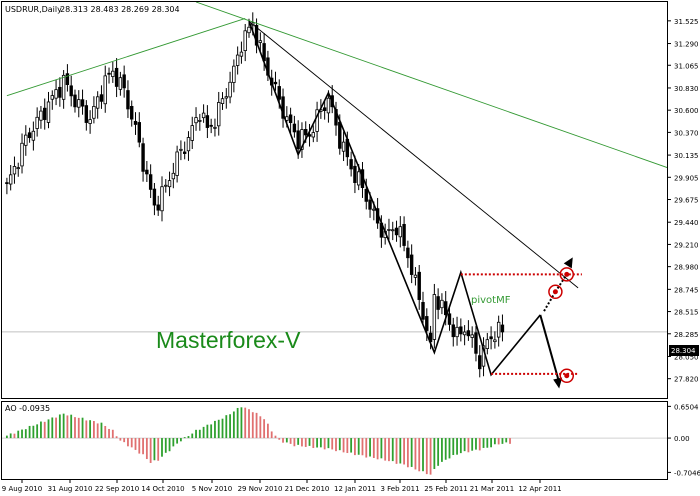 This screenshot has width=700, height=496. I want to click on ao-indicator-label: AO -0.0935, so click(27, 408).